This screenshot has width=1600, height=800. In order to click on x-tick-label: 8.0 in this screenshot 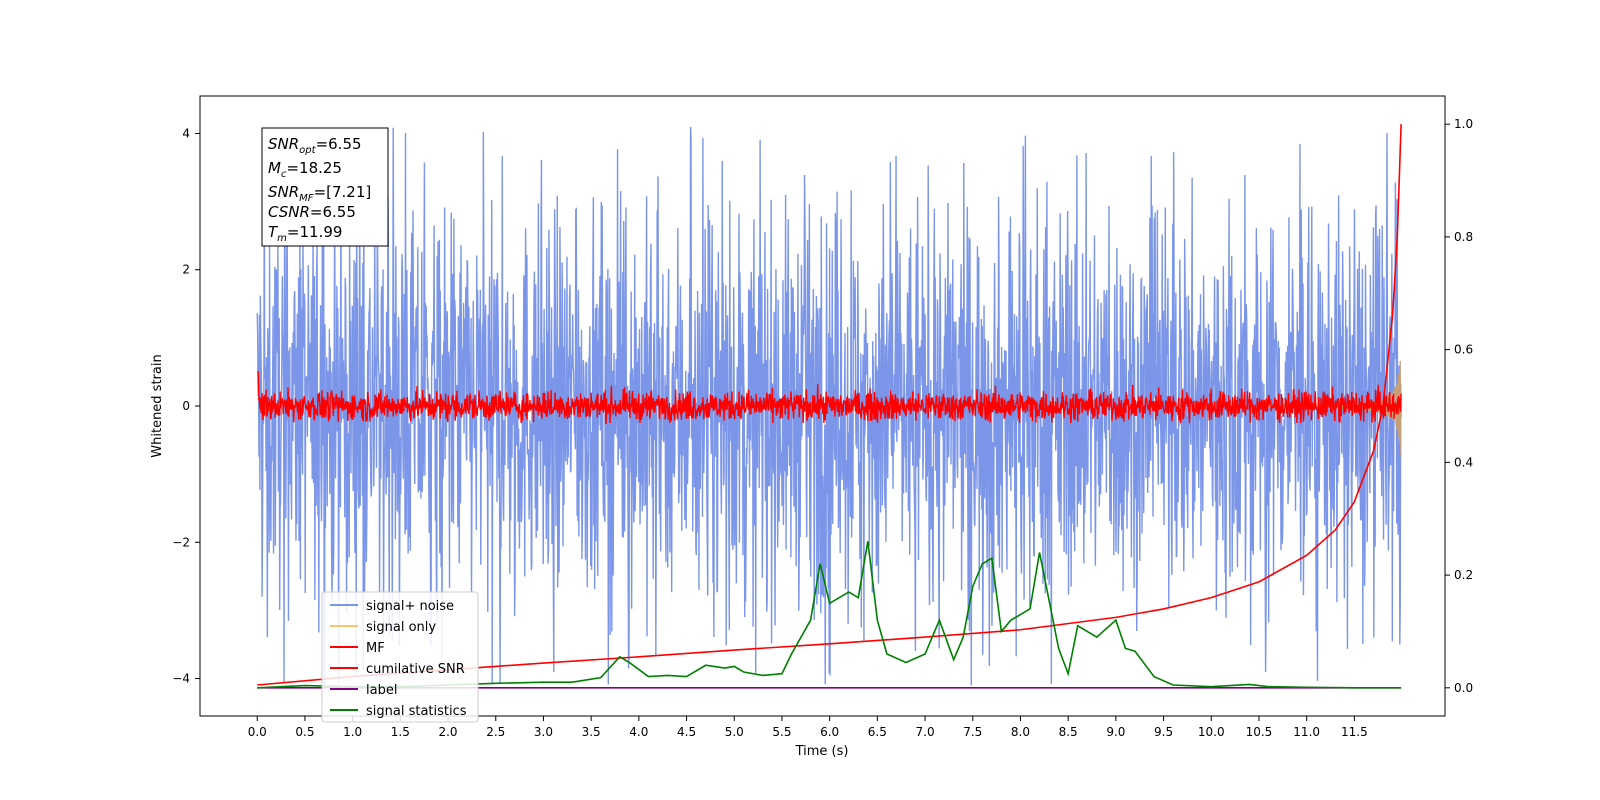, I will do `click(1020, 732)`.